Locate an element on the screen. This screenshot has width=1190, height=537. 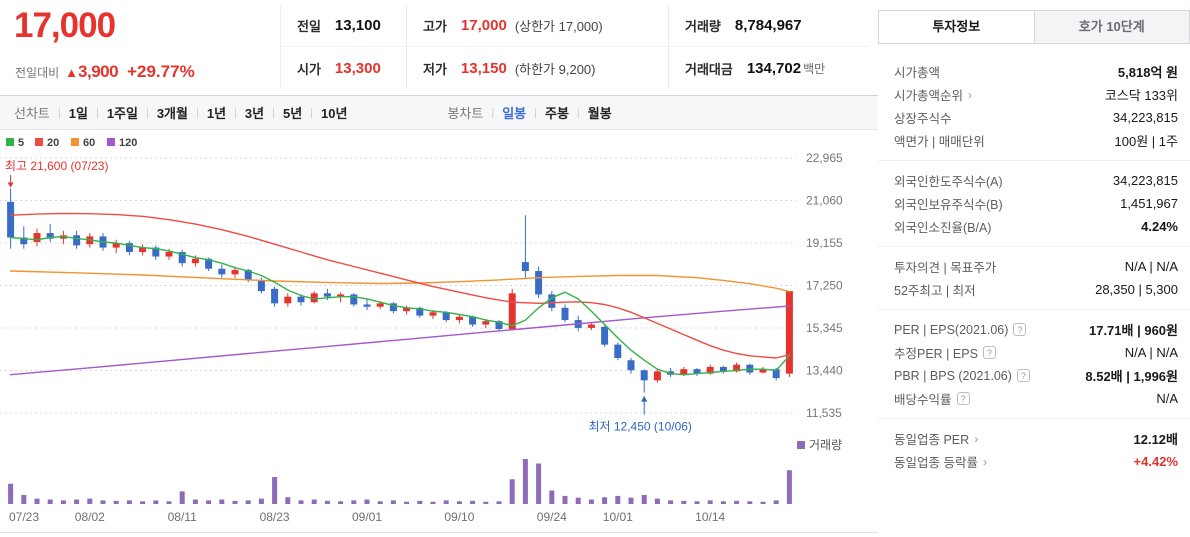
info-row: 동일업종 등락률 › +4.42% is located at coordinates (1034, 461).